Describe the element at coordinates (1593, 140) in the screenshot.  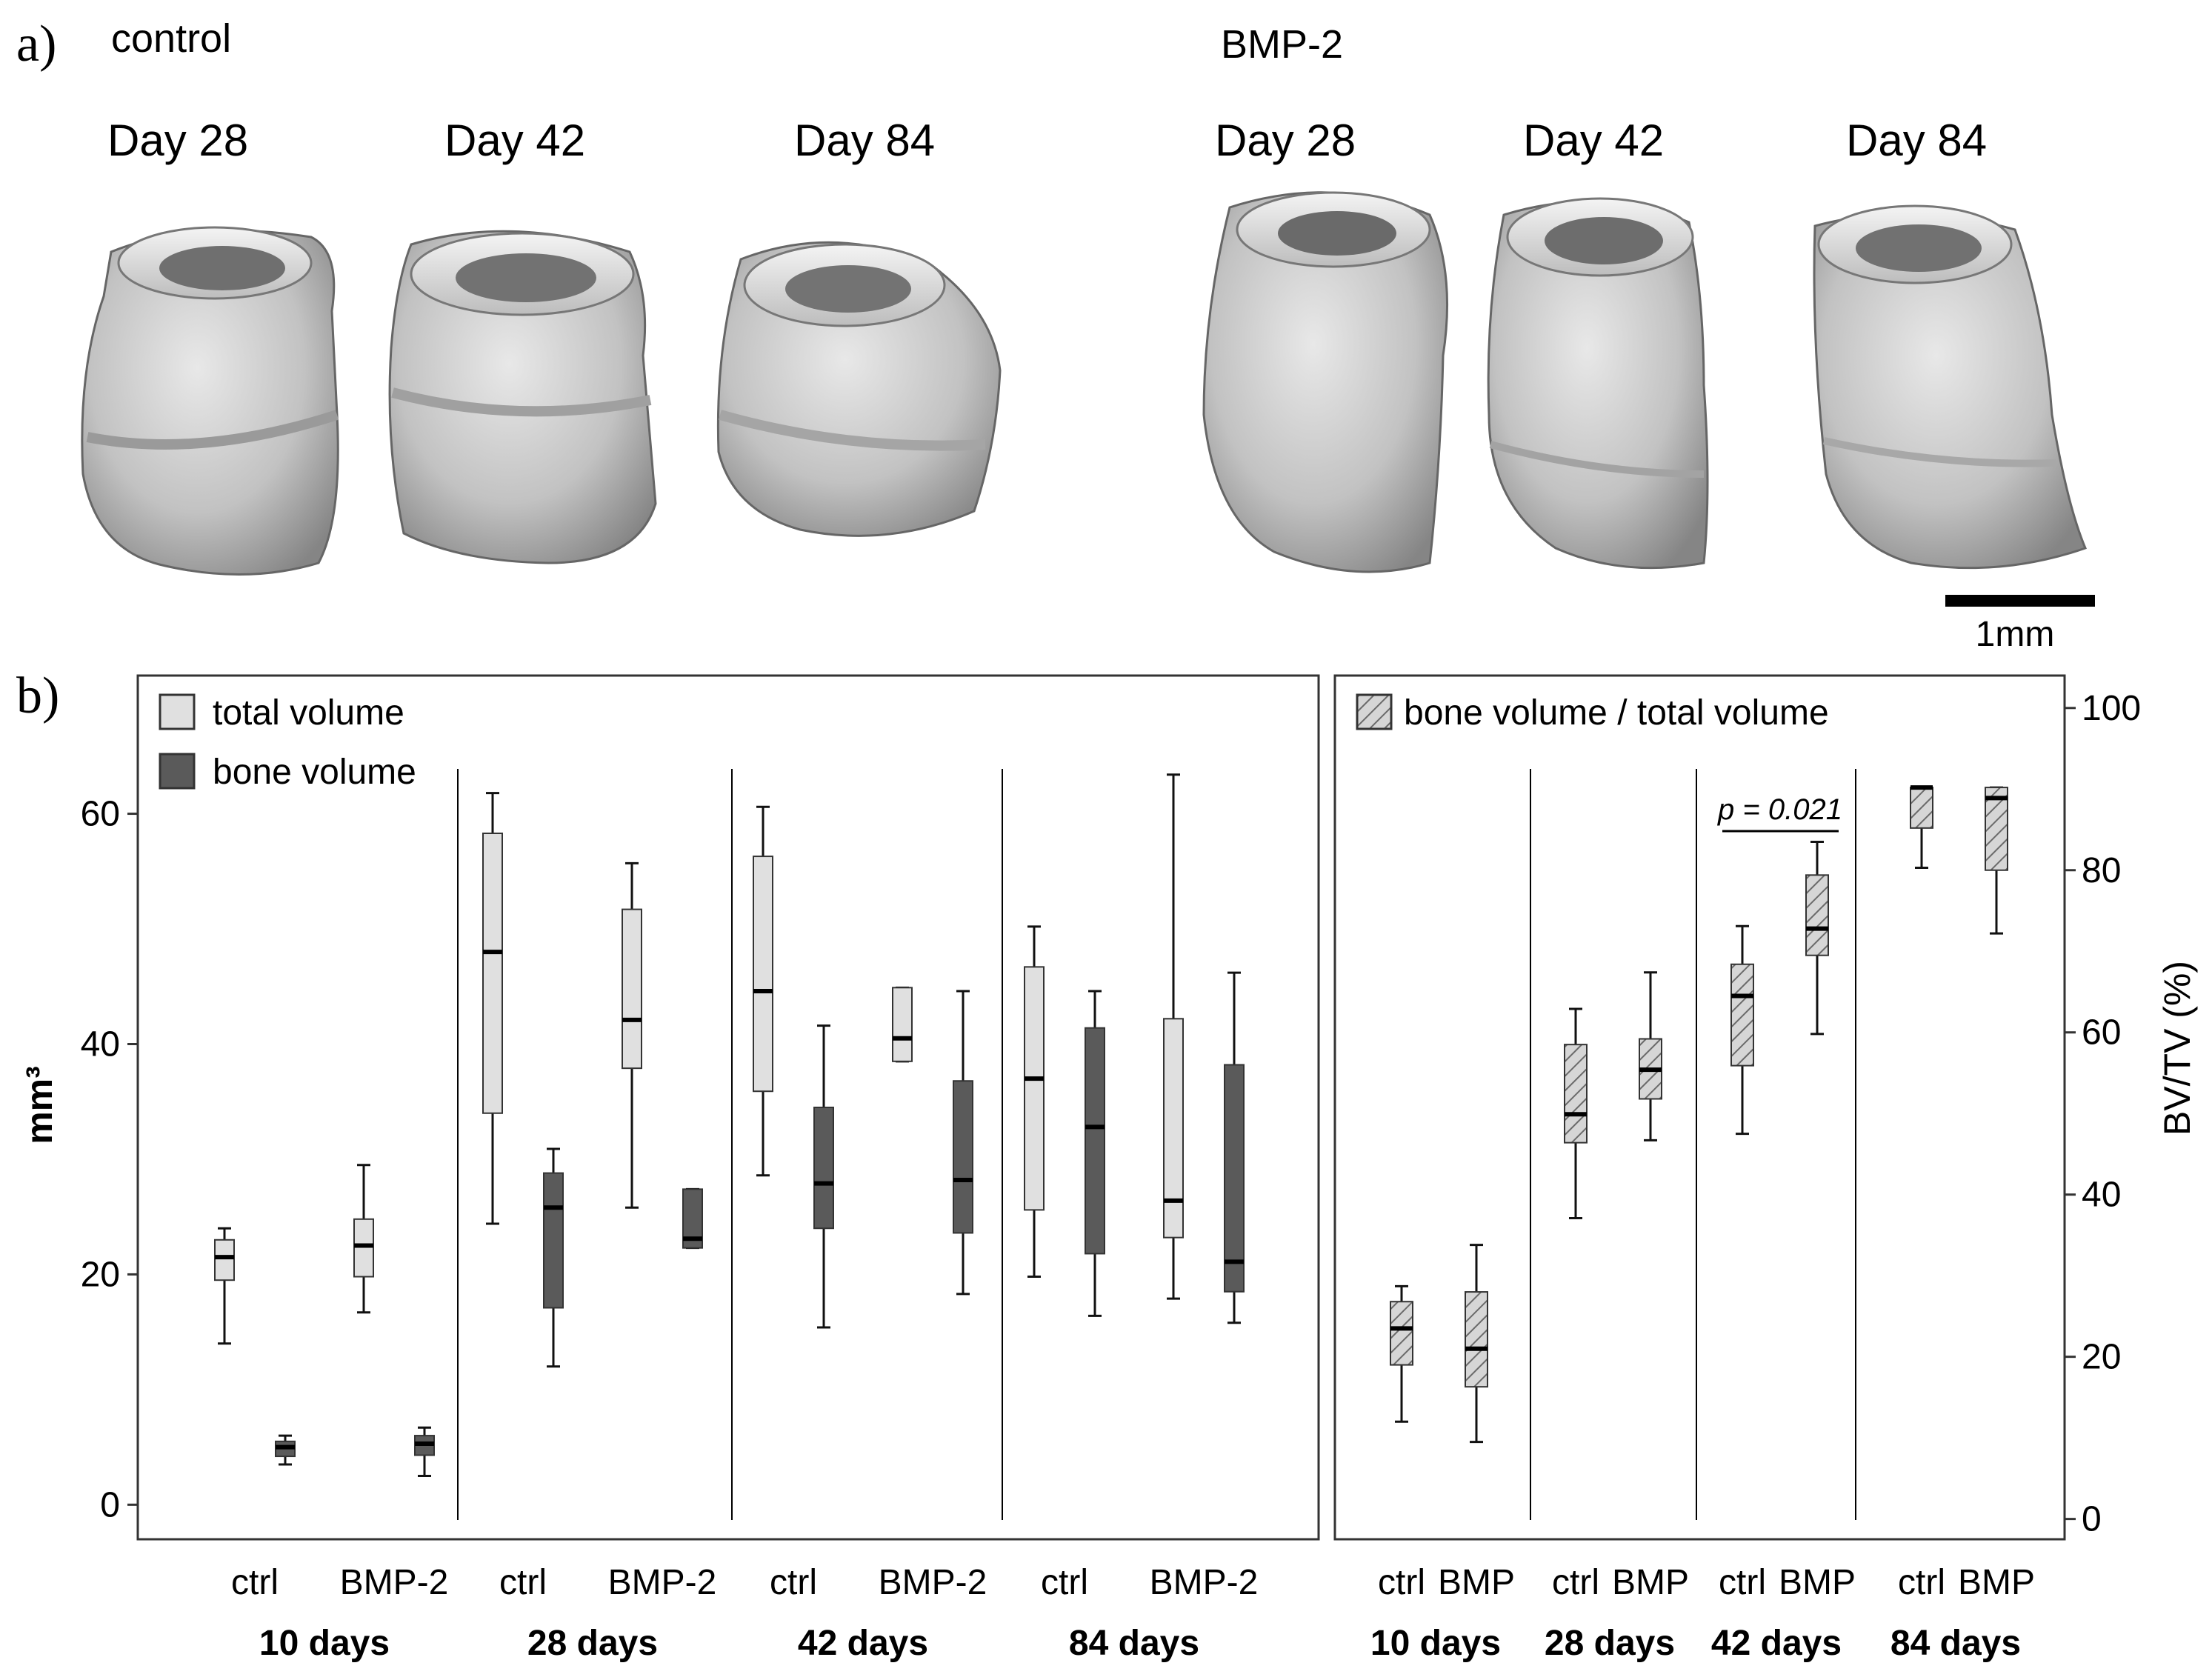
I see `bmp2-day42-label: Day 42` at that location.